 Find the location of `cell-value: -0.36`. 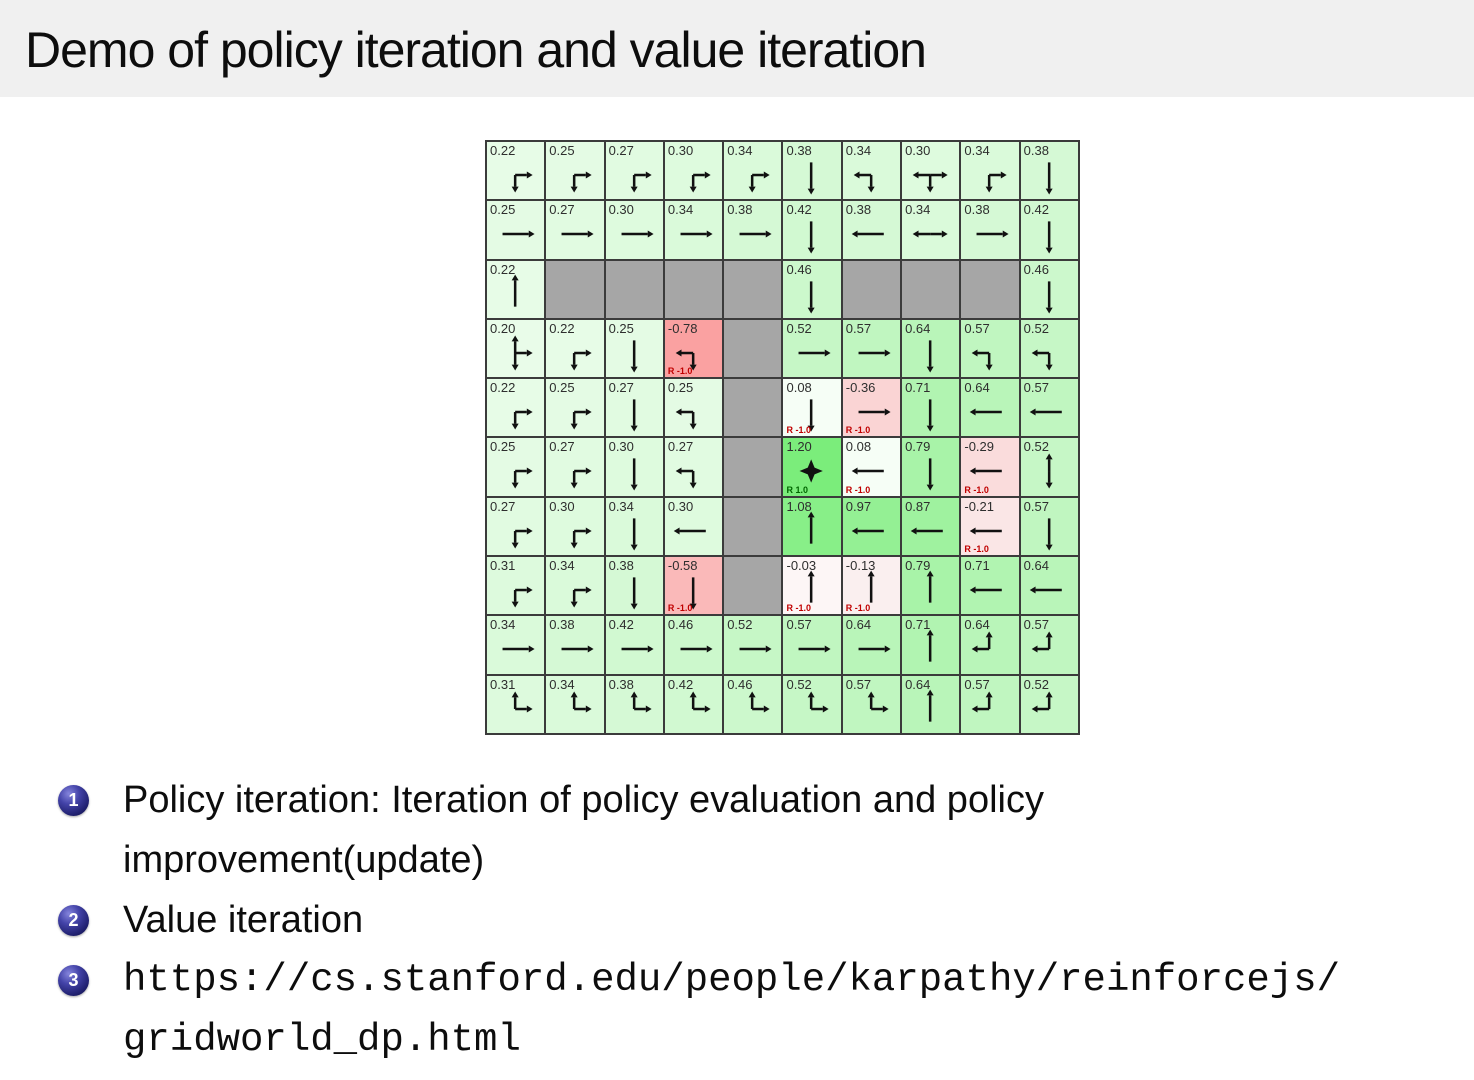

cell-value: -0.36 is located at coordinates (860, 388).